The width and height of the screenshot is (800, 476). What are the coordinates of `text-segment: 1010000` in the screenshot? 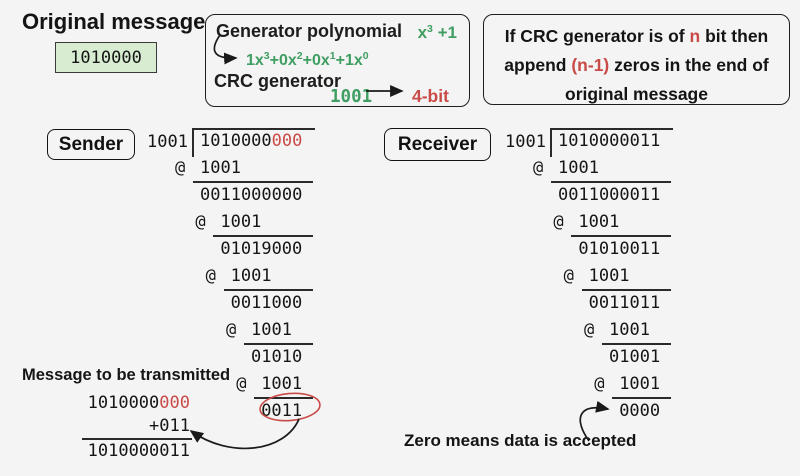 It's located at (123, 403).